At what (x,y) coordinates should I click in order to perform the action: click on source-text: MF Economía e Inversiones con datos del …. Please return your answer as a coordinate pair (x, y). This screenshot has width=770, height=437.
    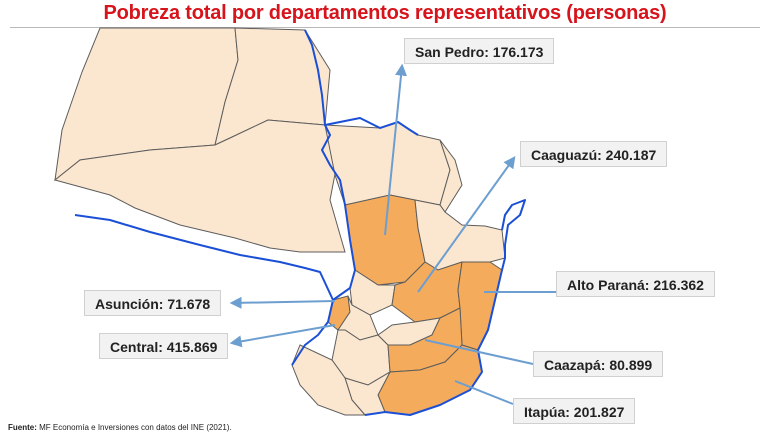
    Looking at the image, I should click on (135, 427).